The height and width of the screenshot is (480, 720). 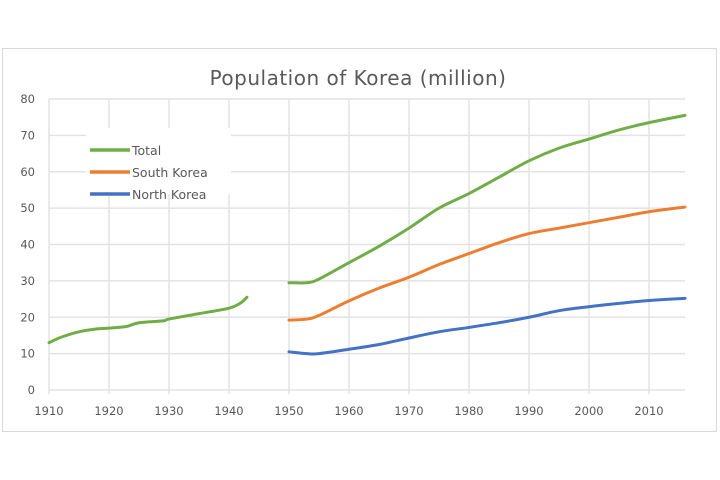 What do you see at coordinates (27, 354) in the screenshot?
I see `y-tick-label: 10` at bounding box center [27, 354].